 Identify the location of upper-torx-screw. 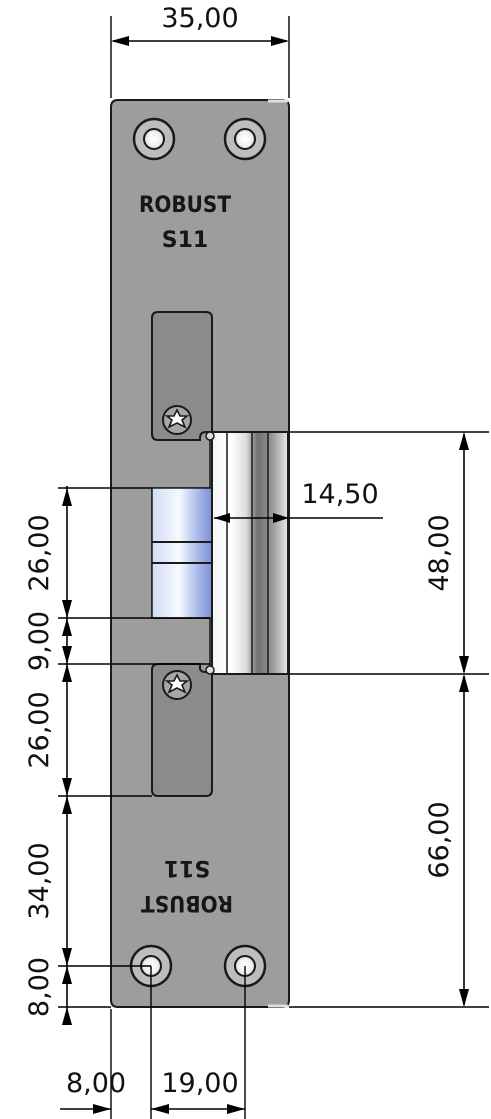
(177, 420).